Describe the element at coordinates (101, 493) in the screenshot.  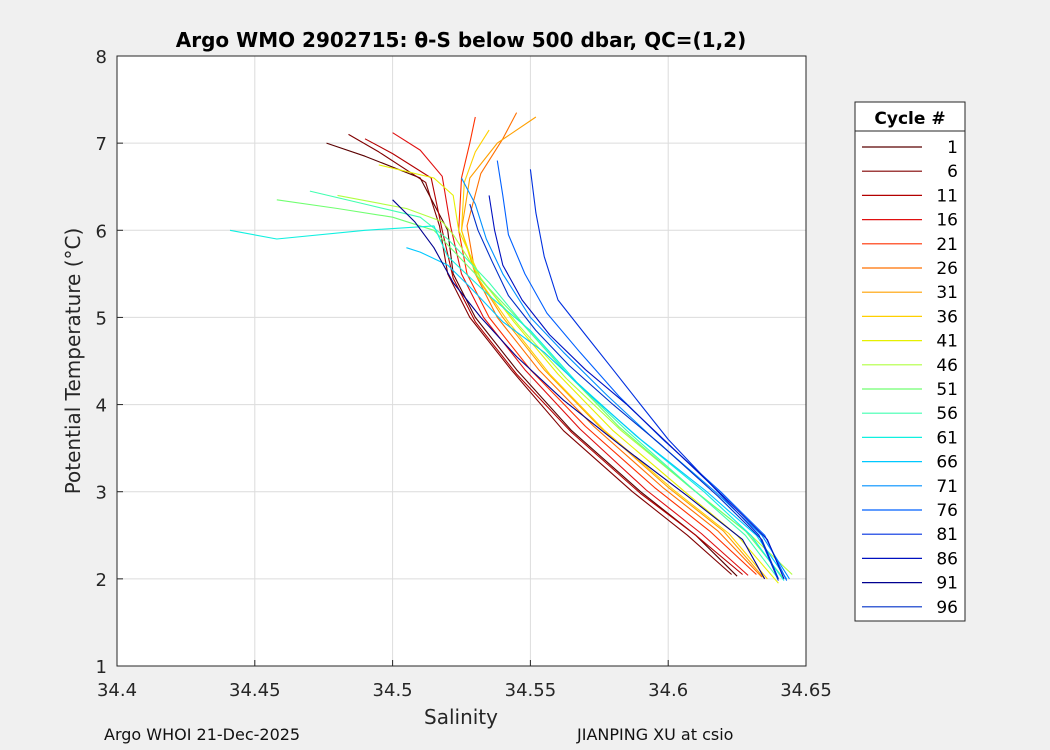
I see `y-tick-label-2: 3` at that location.